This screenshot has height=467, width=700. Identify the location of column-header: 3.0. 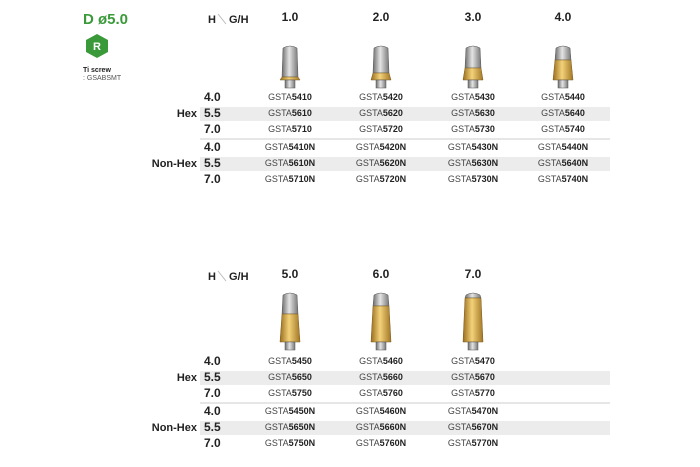
(473, 17).